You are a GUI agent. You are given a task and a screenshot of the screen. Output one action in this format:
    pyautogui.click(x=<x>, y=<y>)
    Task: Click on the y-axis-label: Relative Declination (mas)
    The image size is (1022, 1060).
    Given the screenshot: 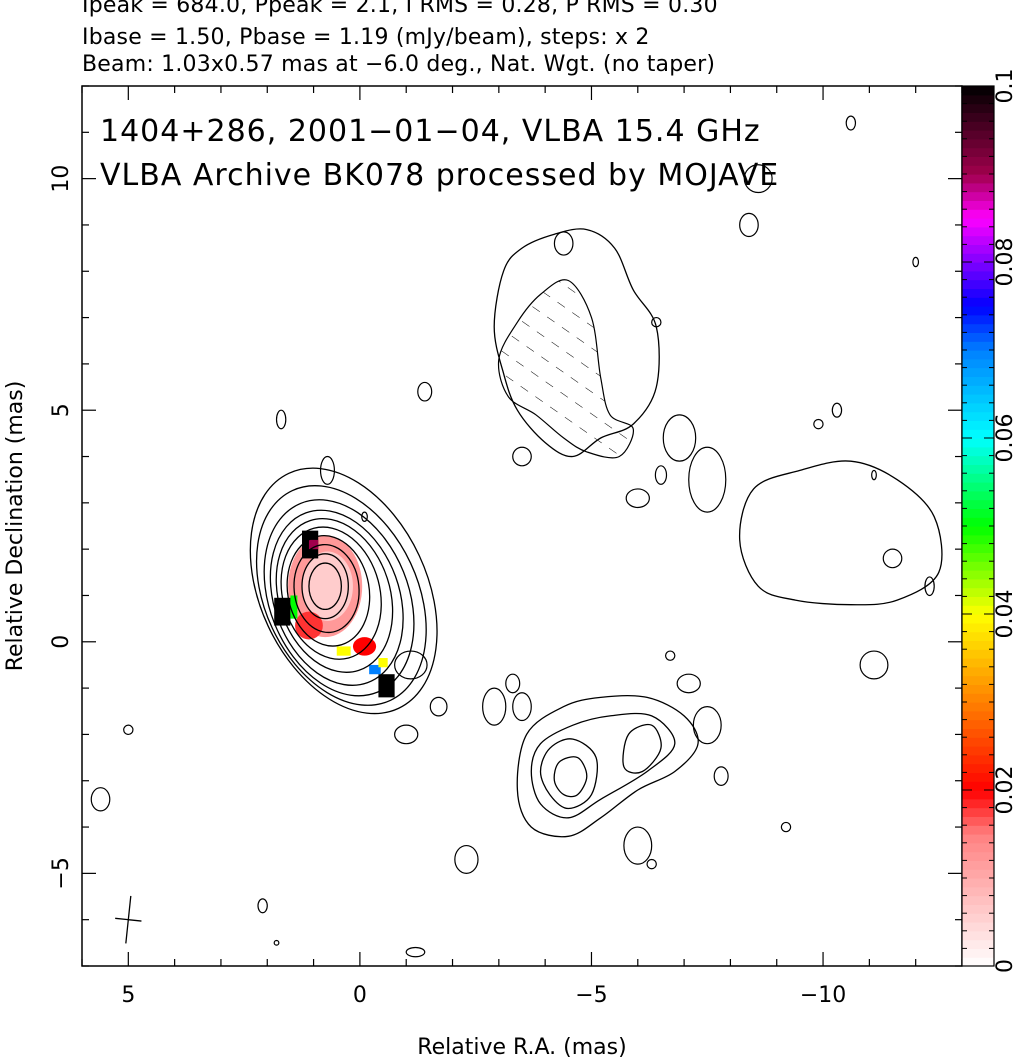 What is the action you would take?
    pyautogui.click(x=15, y=526)
    